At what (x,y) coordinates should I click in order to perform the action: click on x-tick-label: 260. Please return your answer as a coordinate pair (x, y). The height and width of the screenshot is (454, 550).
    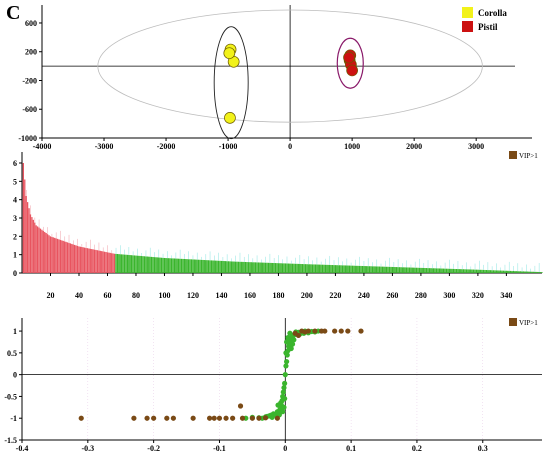
    Looking at the image, I should click on (392, 295).